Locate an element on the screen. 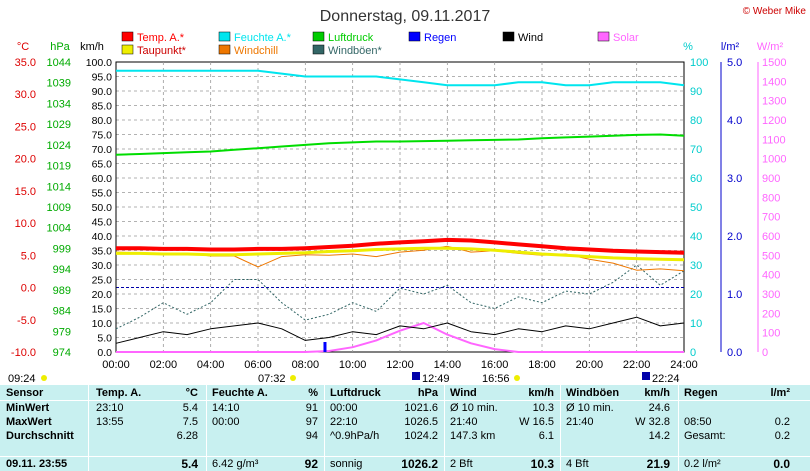 This screenshot has height=471, width=810. pressure-unit: hPa is located at coordinates (60, 47).